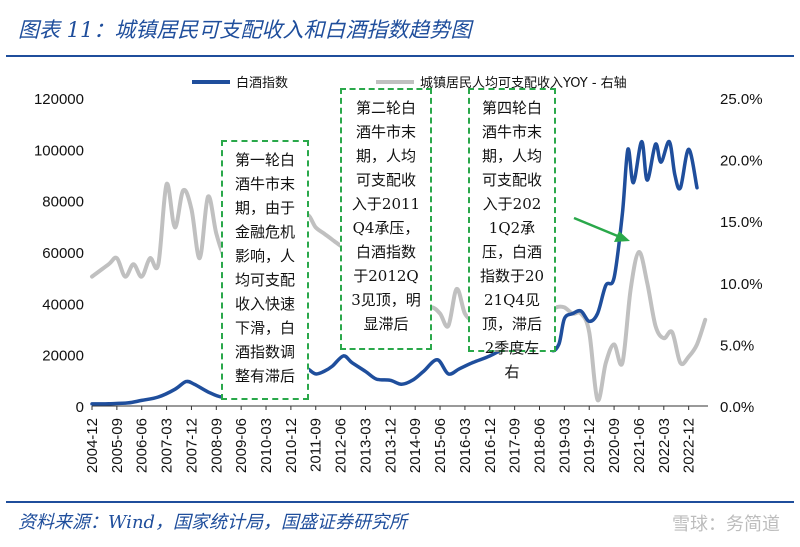 Image resolution: width=800 pixels, height=547 pixels. I want to click on y-left-tick-label: 60000, so click(63, 253).